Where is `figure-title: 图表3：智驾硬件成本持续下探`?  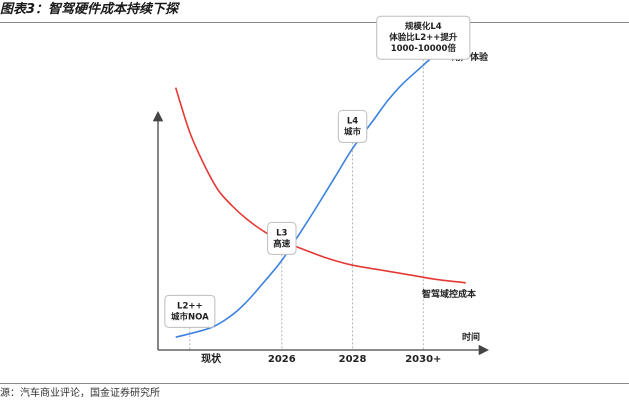
figure-title: 图表3：智驾硬件成本持续下探 is located at coordinates (89, 9).